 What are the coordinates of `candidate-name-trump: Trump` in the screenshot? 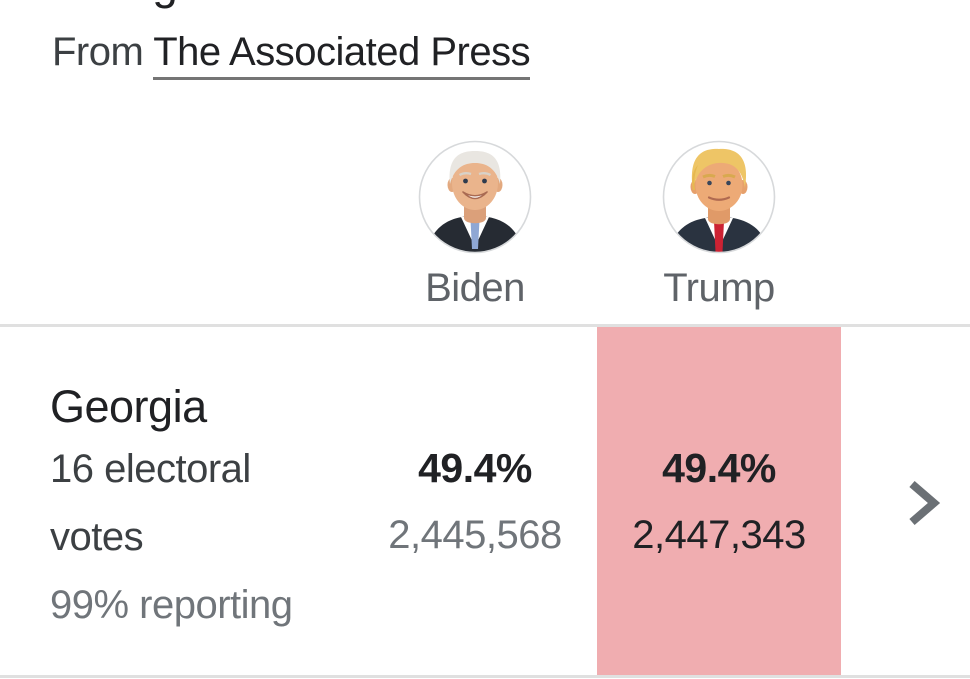 It's located at (719, 288).